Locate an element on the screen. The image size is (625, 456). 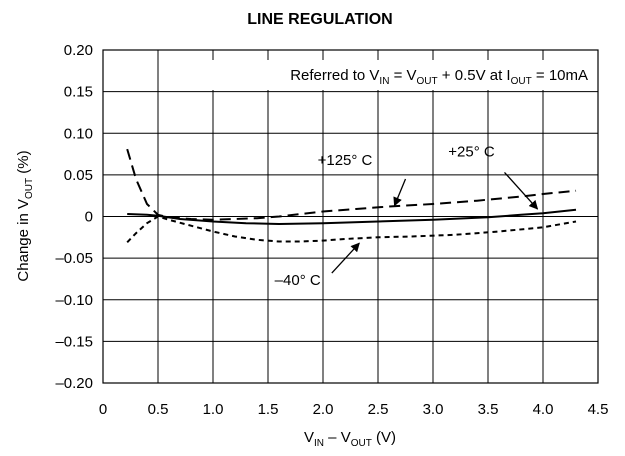
callout-label-40-c: –40° C is located at coordinates (298, 280).